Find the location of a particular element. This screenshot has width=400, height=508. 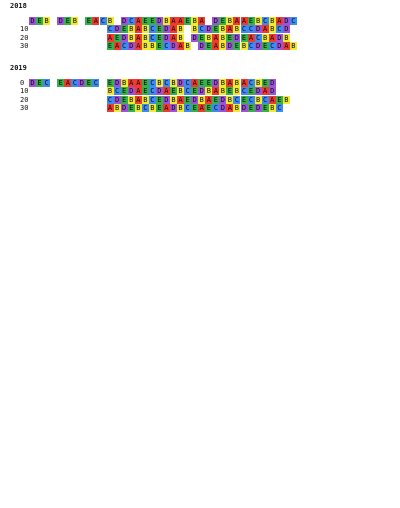

row-label: 0 is located at coordinates (22, 83).